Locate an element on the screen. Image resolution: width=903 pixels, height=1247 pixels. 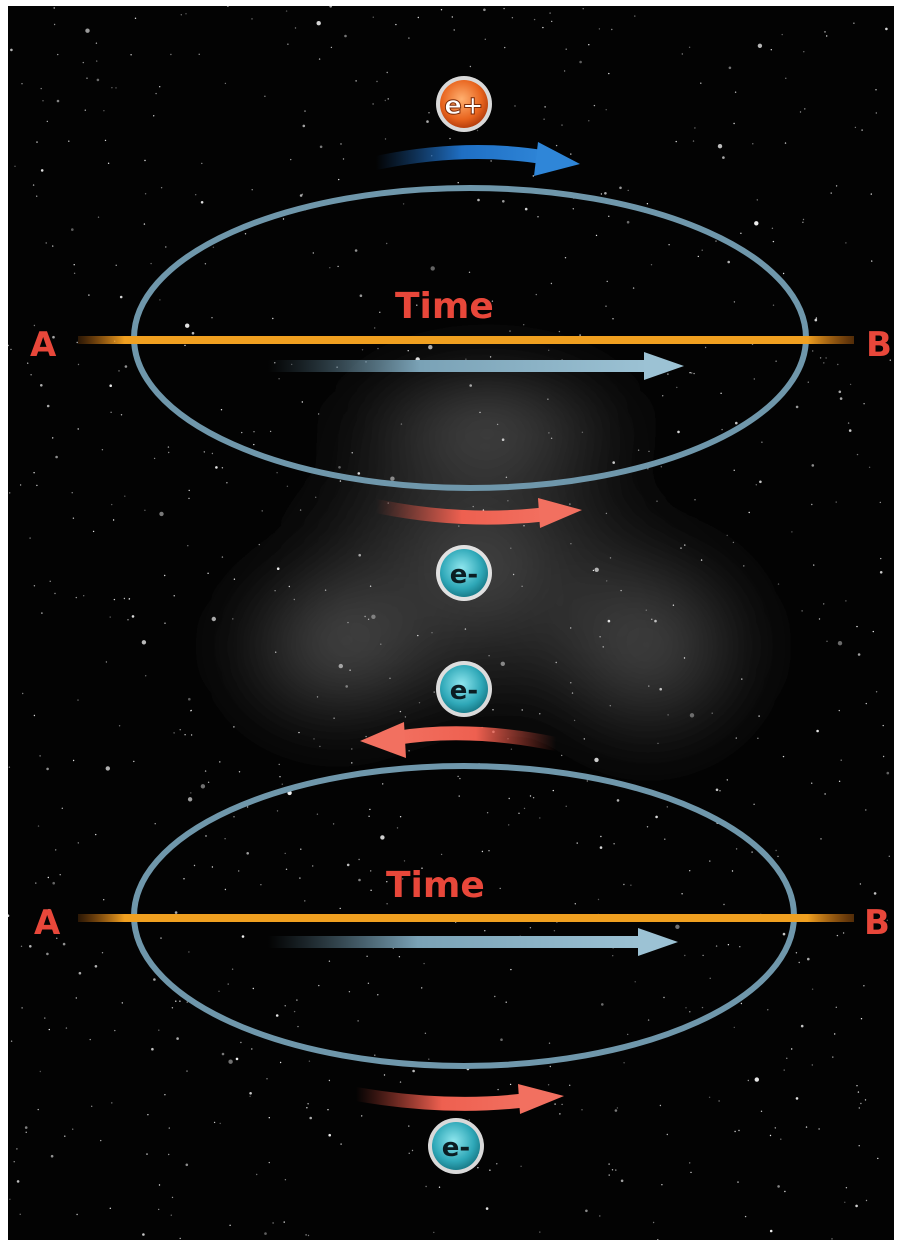
top-time-line is located at coordinates (466, 340).